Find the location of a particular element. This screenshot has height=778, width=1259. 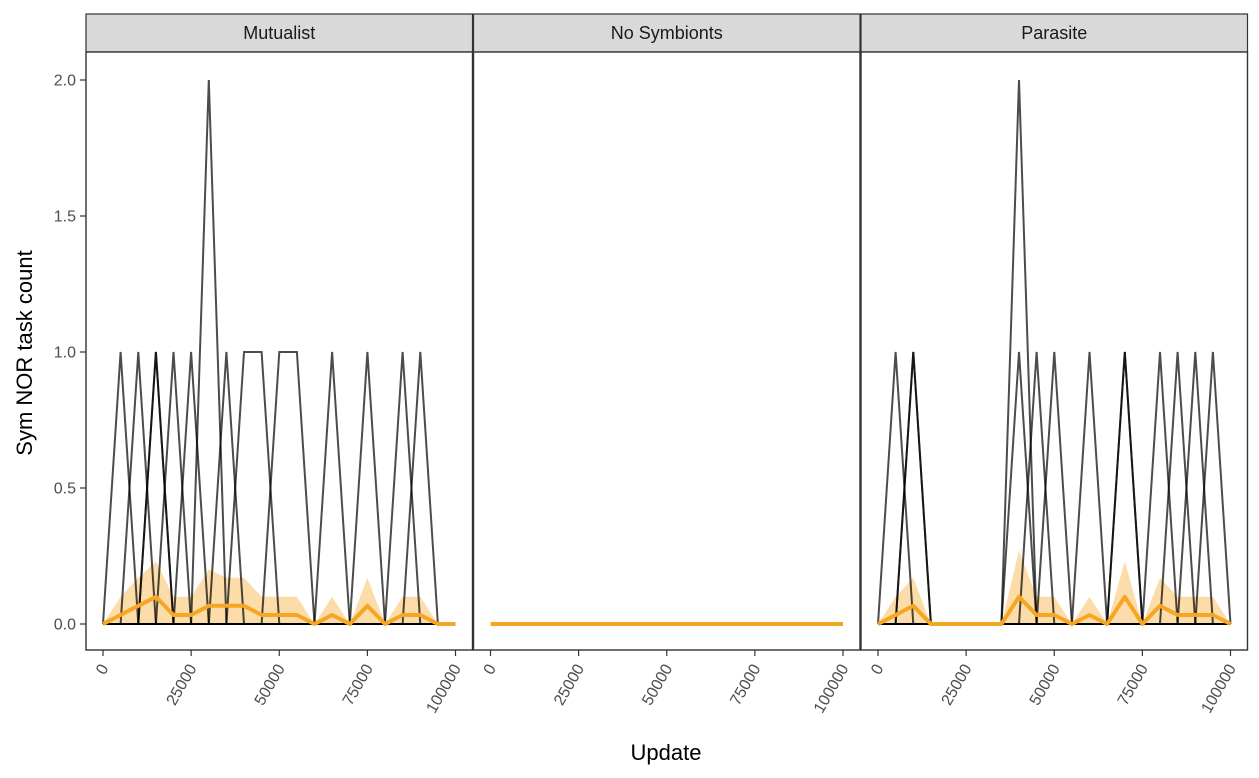

y-tick-label: 2.0 is located at coordinates (65, 81).